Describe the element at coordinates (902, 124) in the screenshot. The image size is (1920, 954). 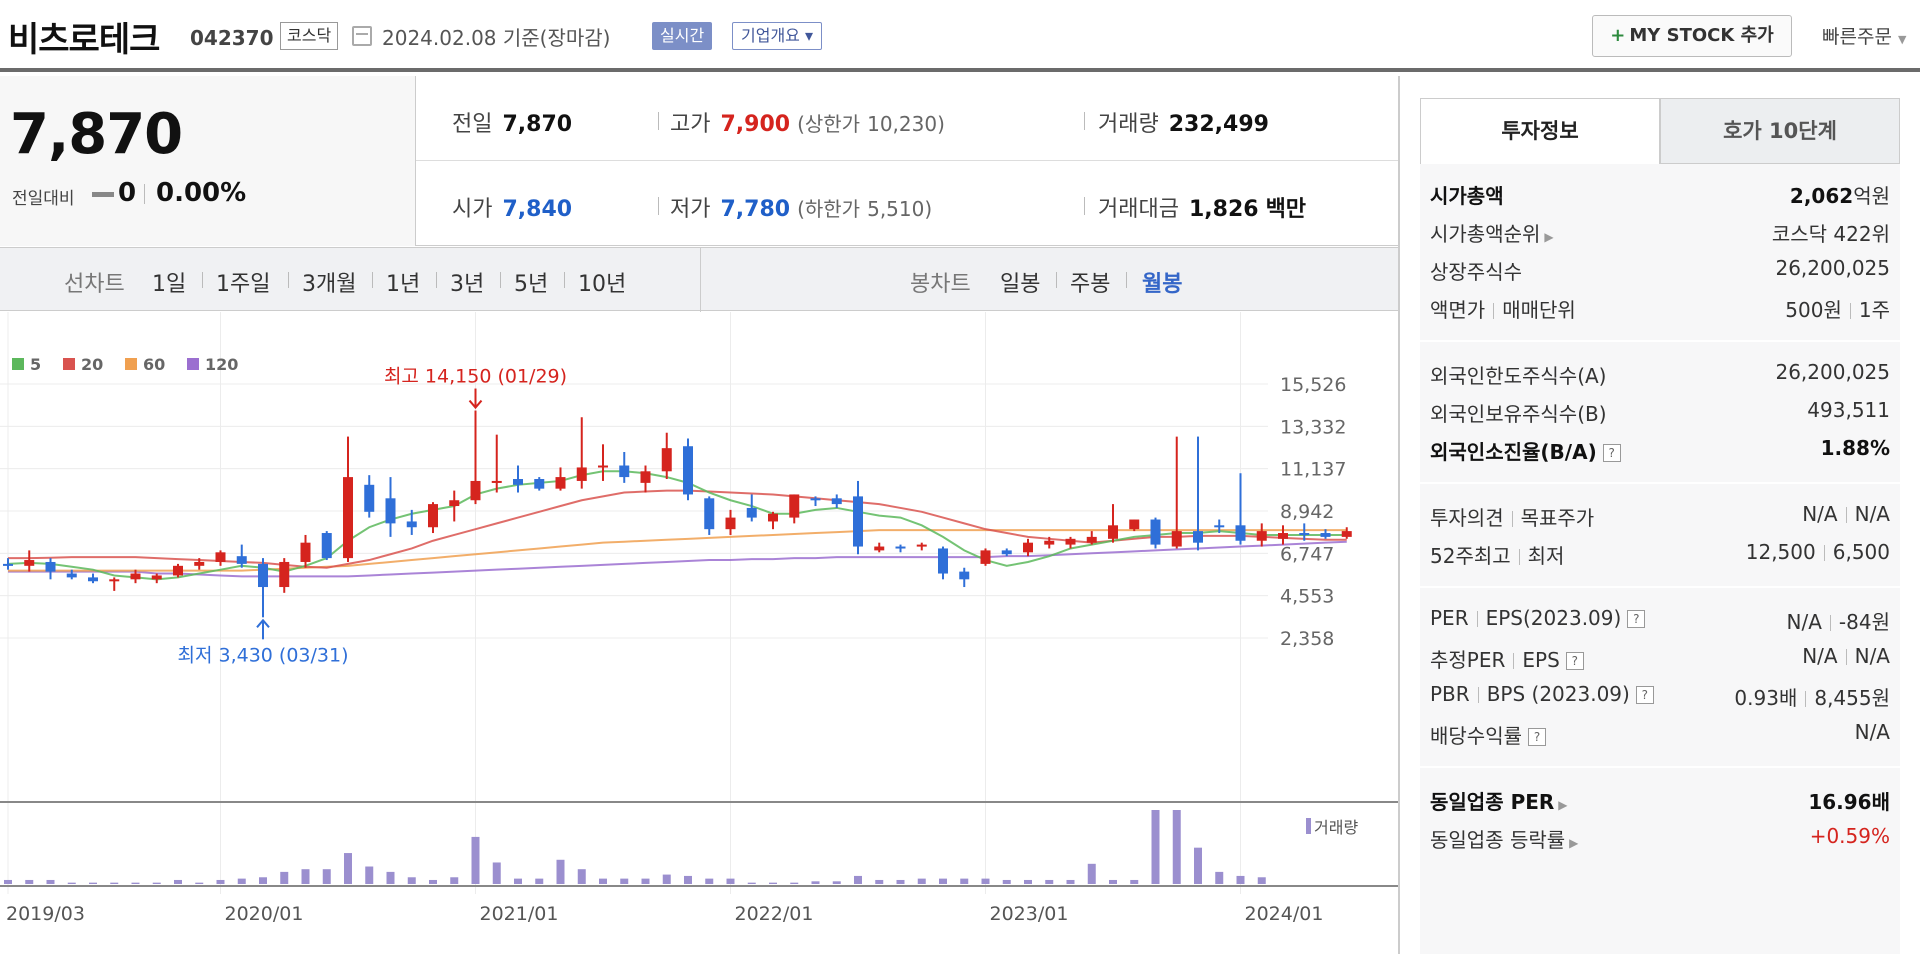
I see `upper-limit-value: 10,230` at that location.